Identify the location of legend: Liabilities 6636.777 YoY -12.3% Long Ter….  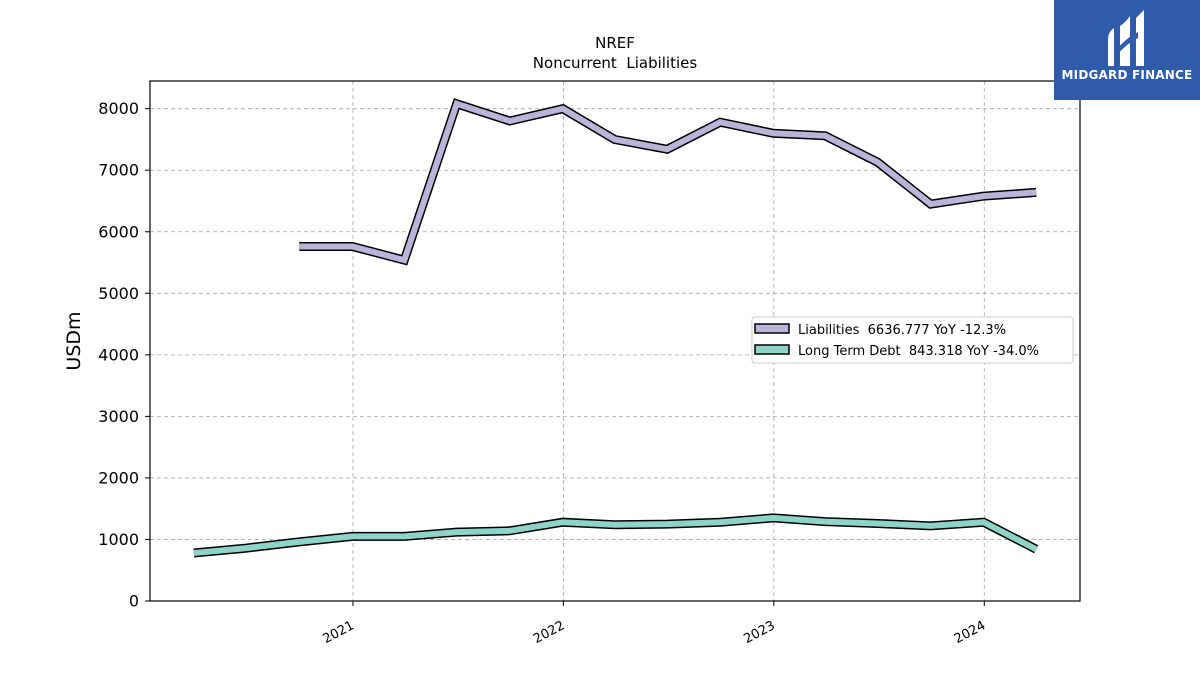
(912, 340).